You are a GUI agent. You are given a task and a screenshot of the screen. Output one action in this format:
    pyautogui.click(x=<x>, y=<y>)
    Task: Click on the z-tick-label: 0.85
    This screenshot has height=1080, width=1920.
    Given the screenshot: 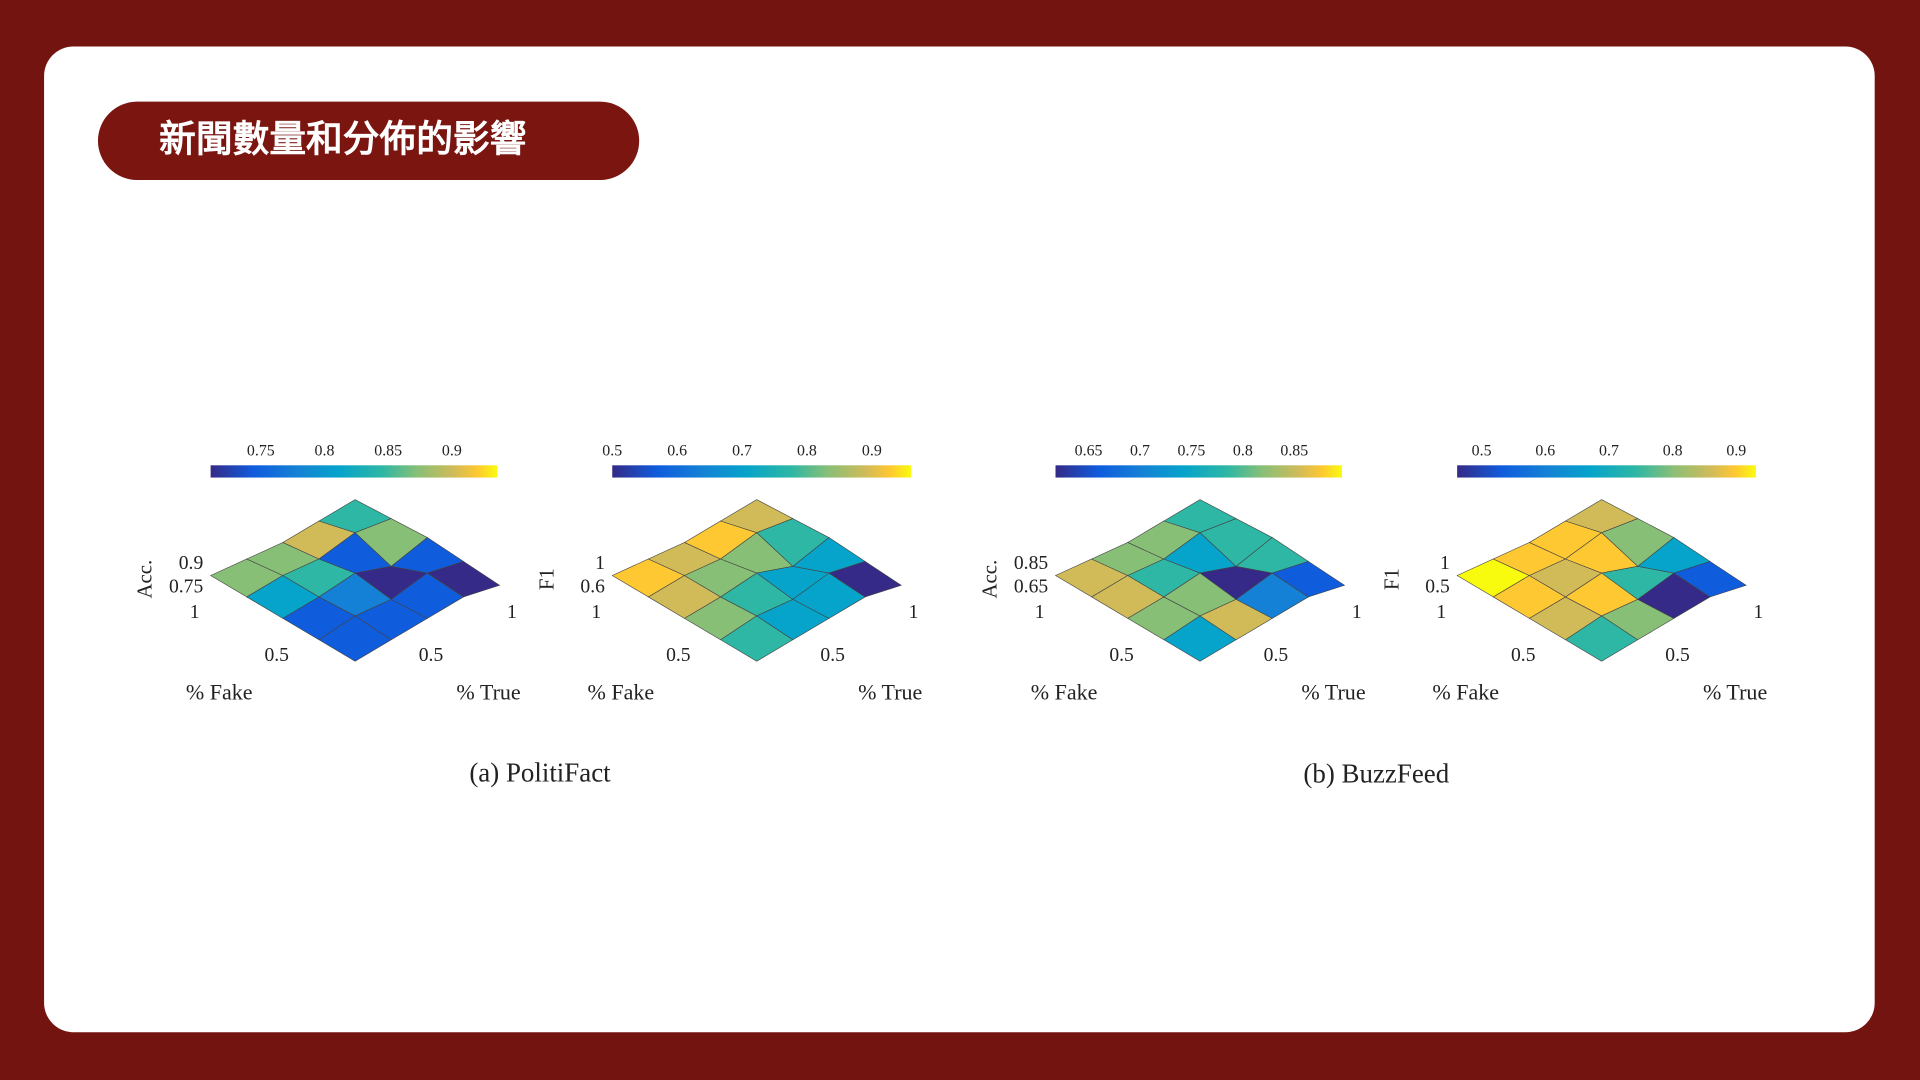 What is the action you would take?
    pyautogui.click(x=1031, y=563)
    